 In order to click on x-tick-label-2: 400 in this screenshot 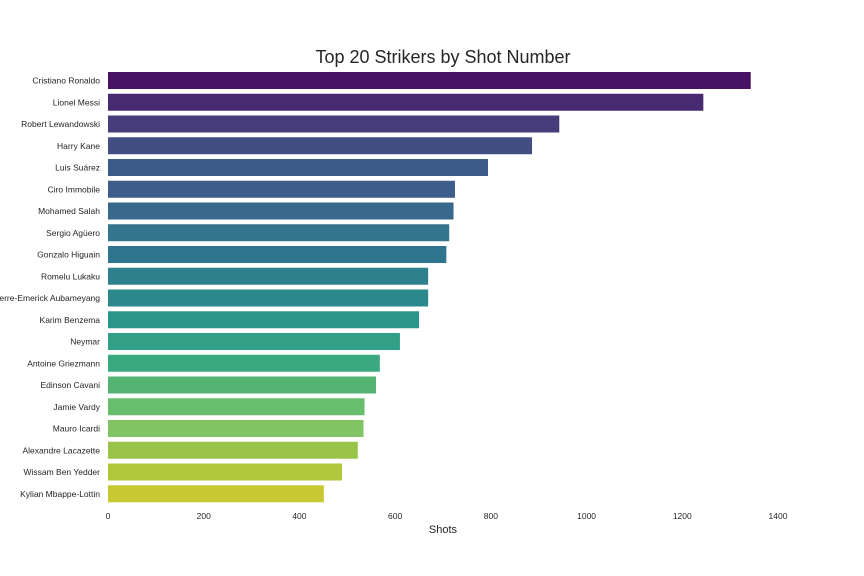, I will do `click(299, 516)`.